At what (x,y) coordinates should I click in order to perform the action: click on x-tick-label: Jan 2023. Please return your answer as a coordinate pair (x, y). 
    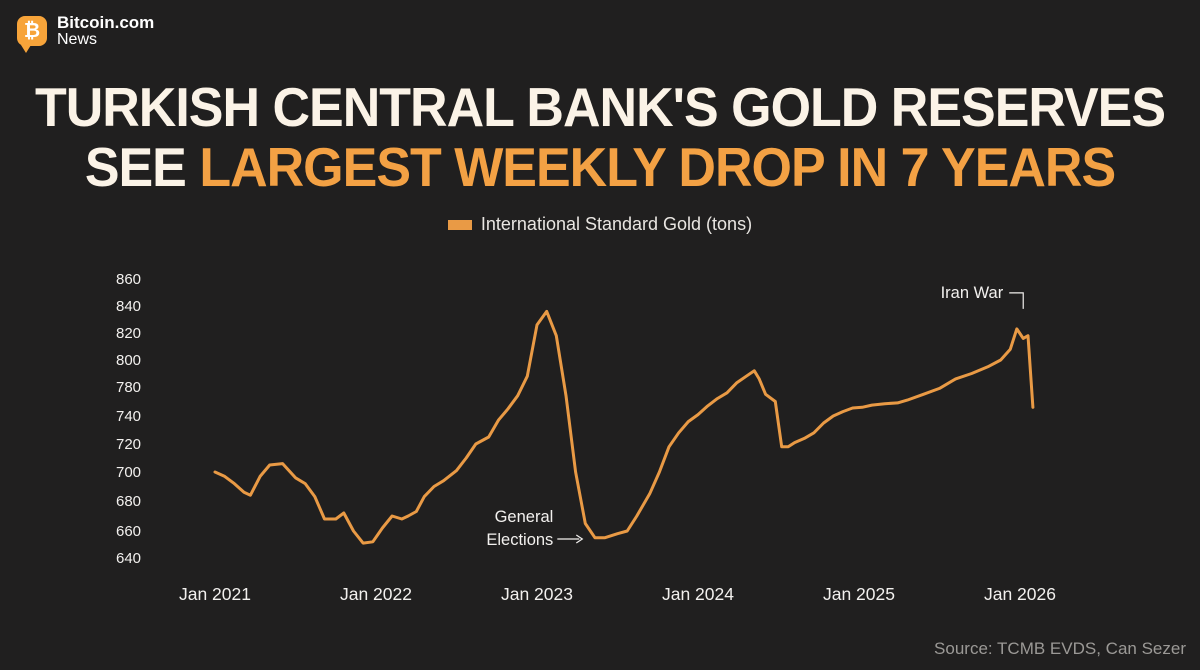
    Looking at the image, I should click on (537, 594).